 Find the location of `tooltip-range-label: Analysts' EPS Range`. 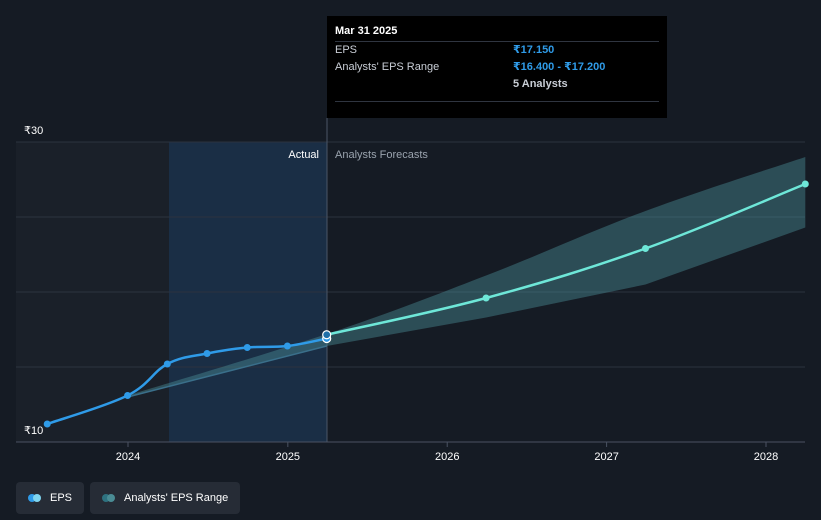

tooltip-range-label: Analysts' EPS Range is located at coordinates (387, 67).